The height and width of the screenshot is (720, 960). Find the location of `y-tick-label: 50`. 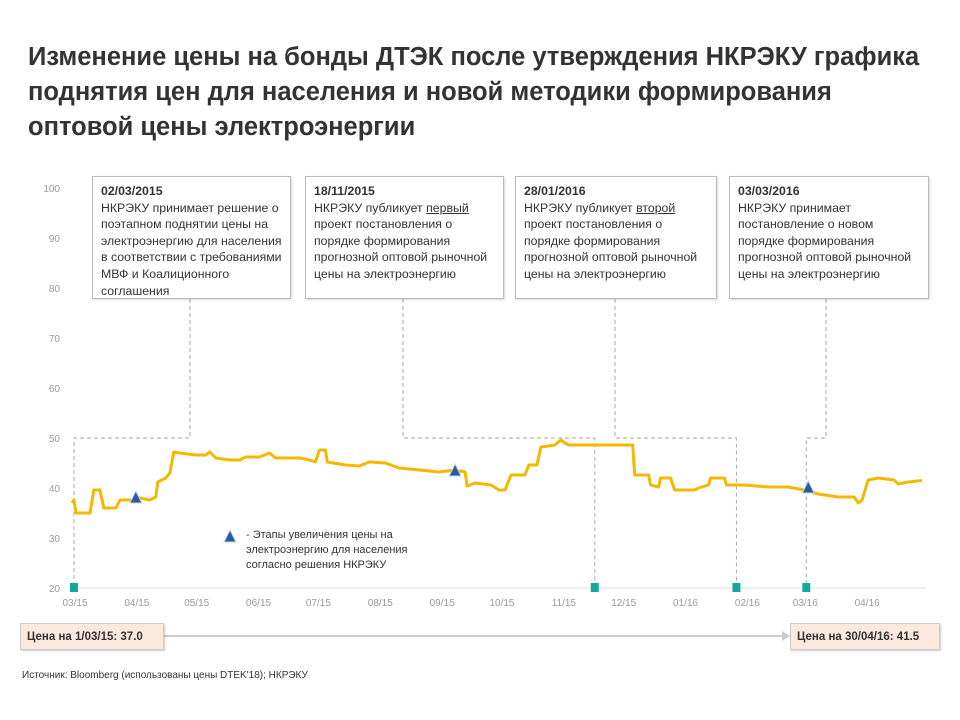

y-tick-label: 50 is located at coordinates (55, 439).